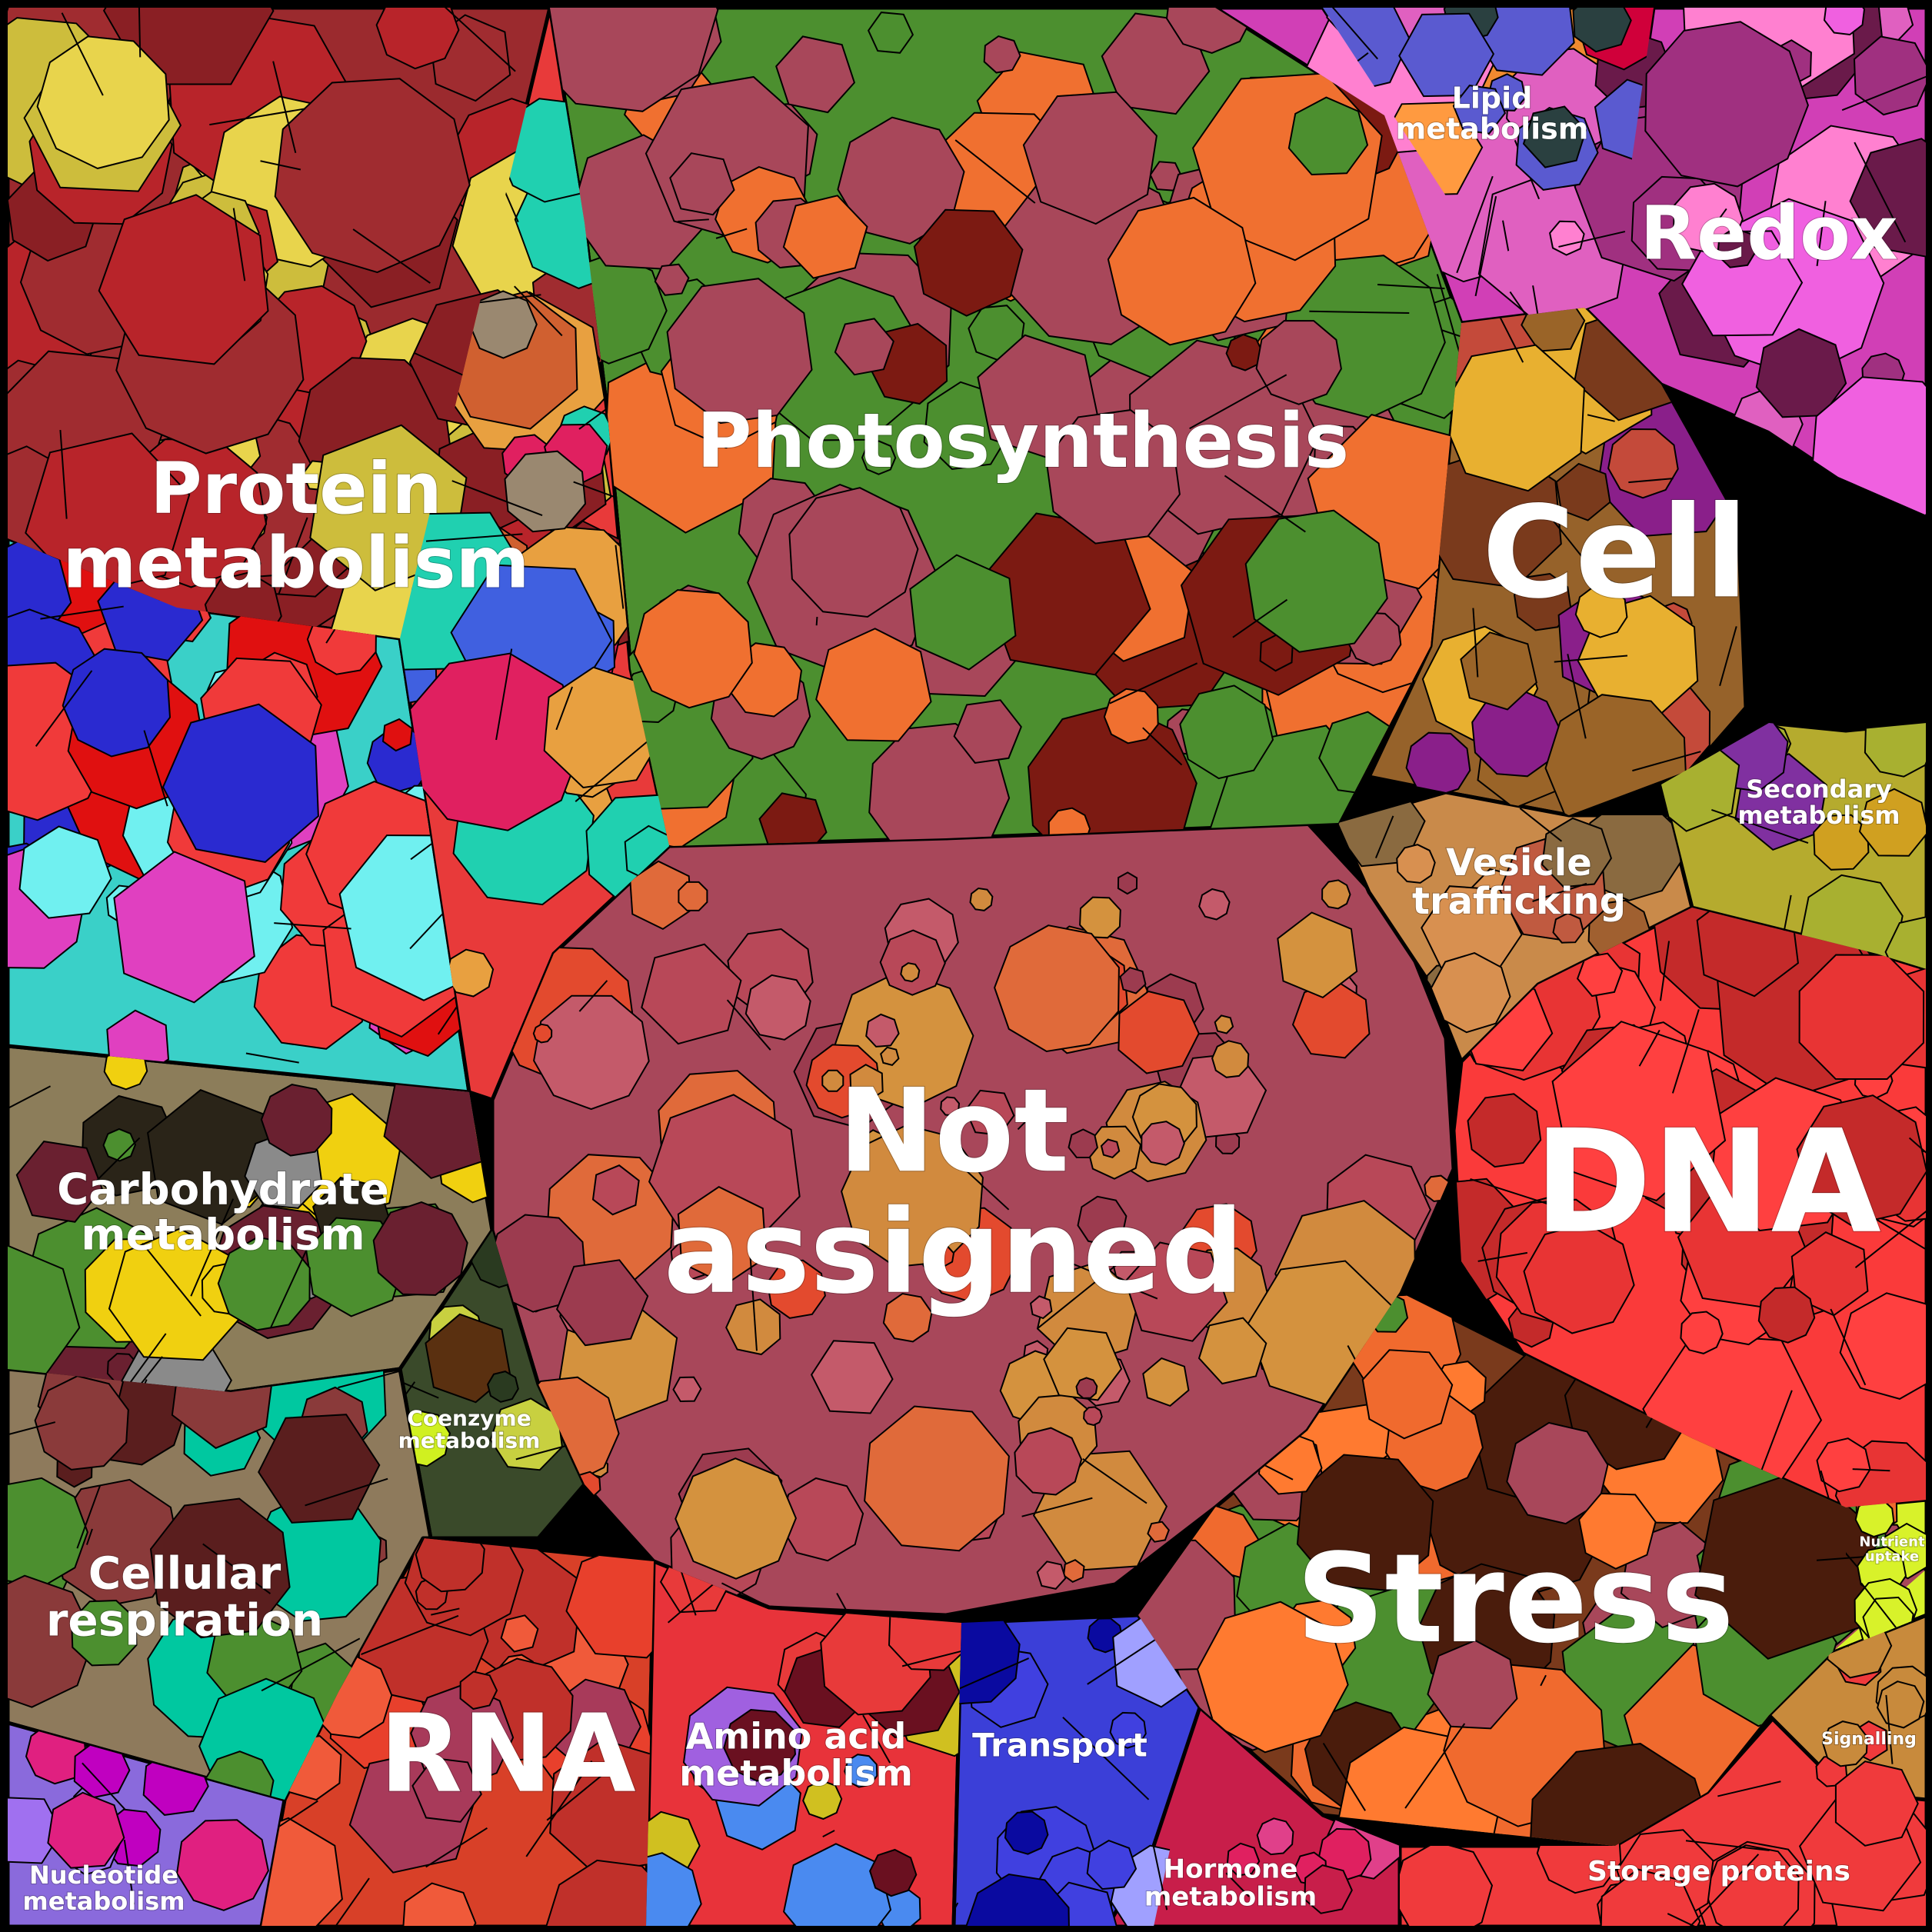  I want to click on label-lipid-line2: metabolism, so click(1492, 128).